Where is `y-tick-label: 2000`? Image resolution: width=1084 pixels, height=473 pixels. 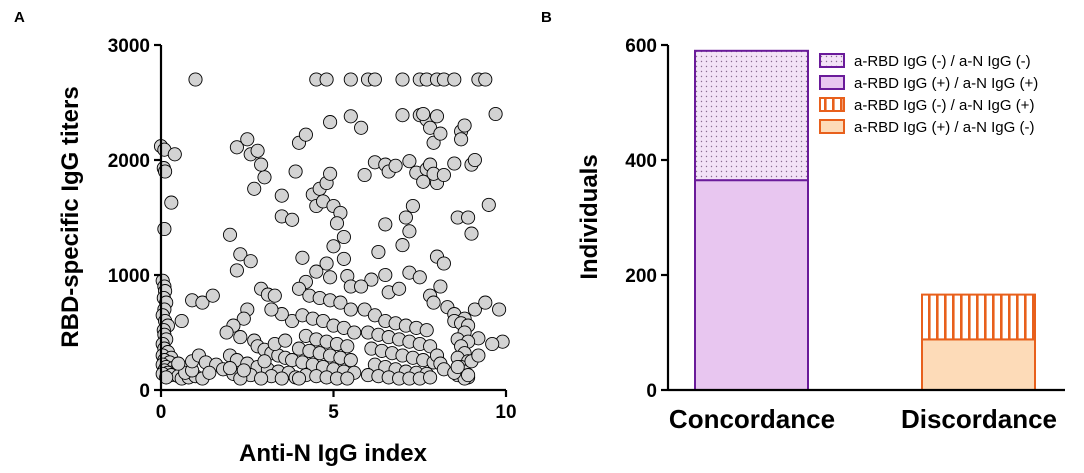 y-tick-label: 2000 is located at coordinates (129, 161).